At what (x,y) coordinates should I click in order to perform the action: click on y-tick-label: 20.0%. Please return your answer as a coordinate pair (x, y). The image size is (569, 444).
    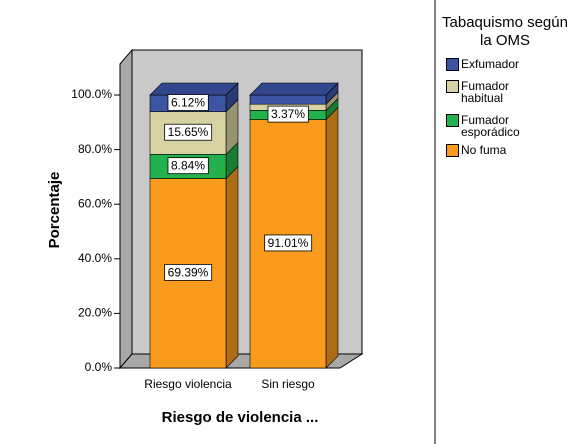
    Looking at the image, I should click on (95, 313).